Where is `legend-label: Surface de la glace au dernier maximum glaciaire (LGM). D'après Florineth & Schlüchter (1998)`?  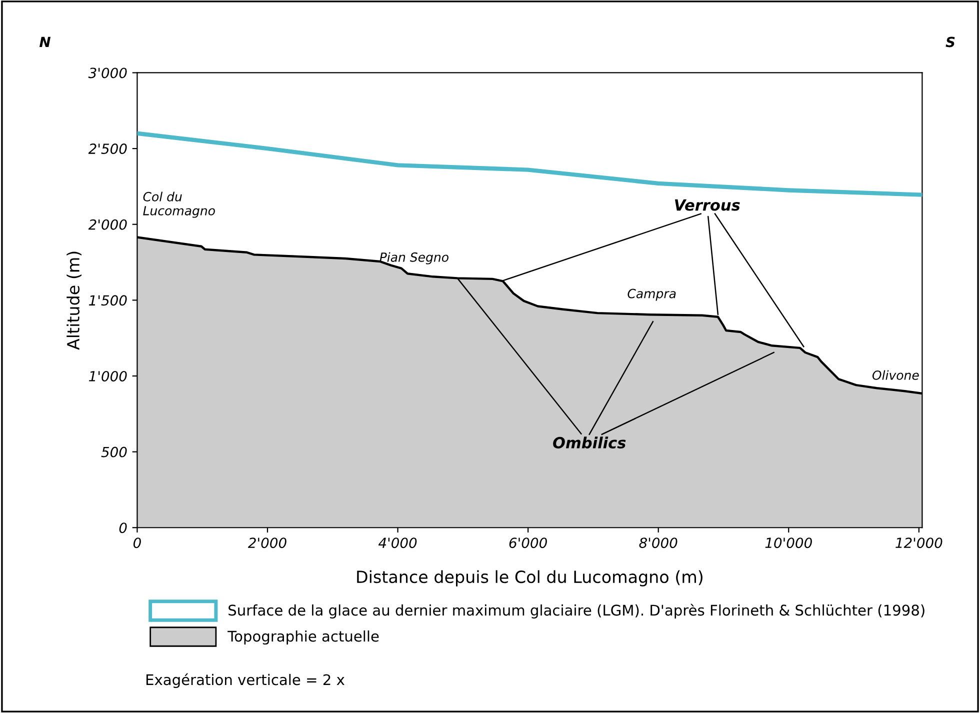 legend-label: Surface de la glace au dernier maximum glaciaire (LGM). D'après Florineth & Schlüchter (1998) is located at coordinates (576, 611).